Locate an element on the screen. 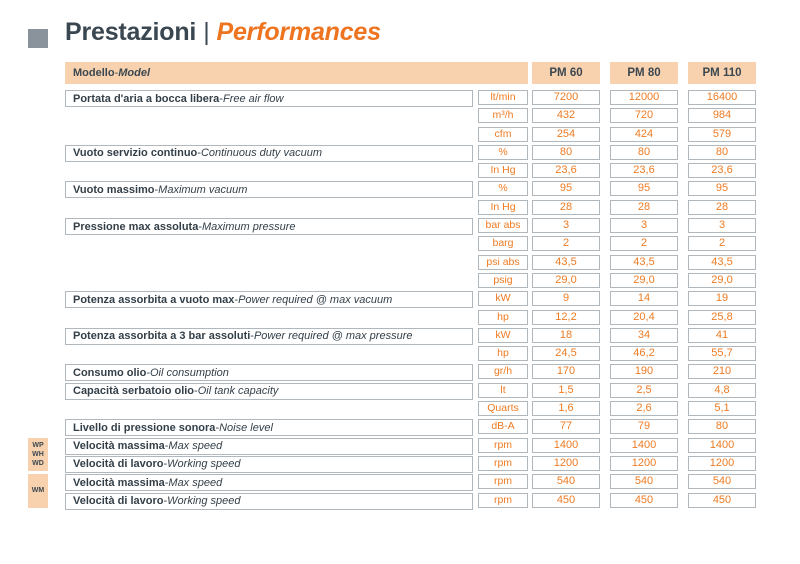 The height and width of the screenshot is (564, 800). value: 720 is located at coordinates (644, 116).